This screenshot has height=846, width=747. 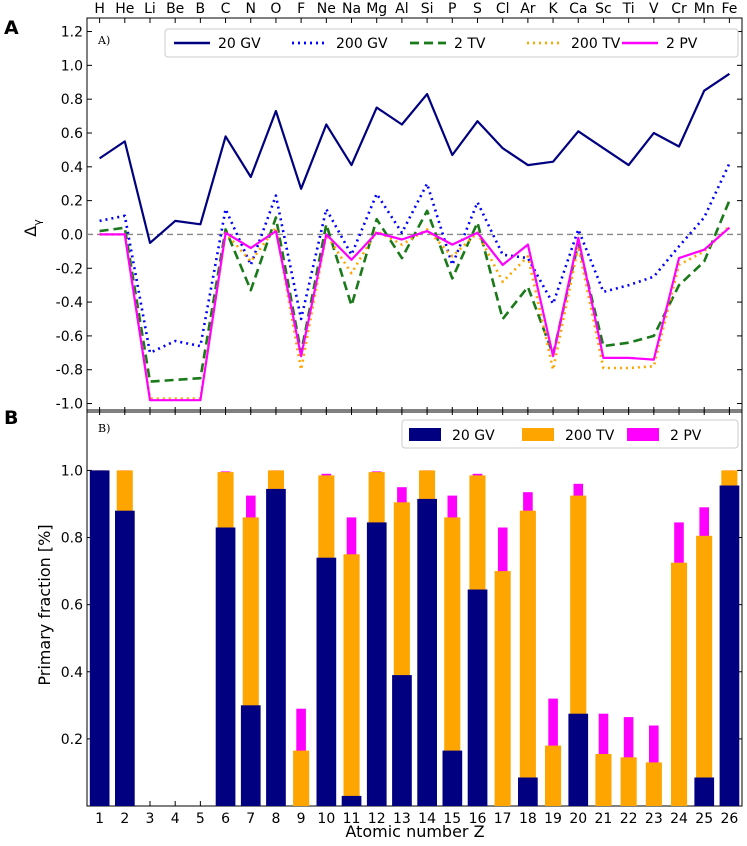 What do you see at coordinates (578, 9) in the screenshot?
I see `element-label-ca: Ca` at bounding box center [578, 9].